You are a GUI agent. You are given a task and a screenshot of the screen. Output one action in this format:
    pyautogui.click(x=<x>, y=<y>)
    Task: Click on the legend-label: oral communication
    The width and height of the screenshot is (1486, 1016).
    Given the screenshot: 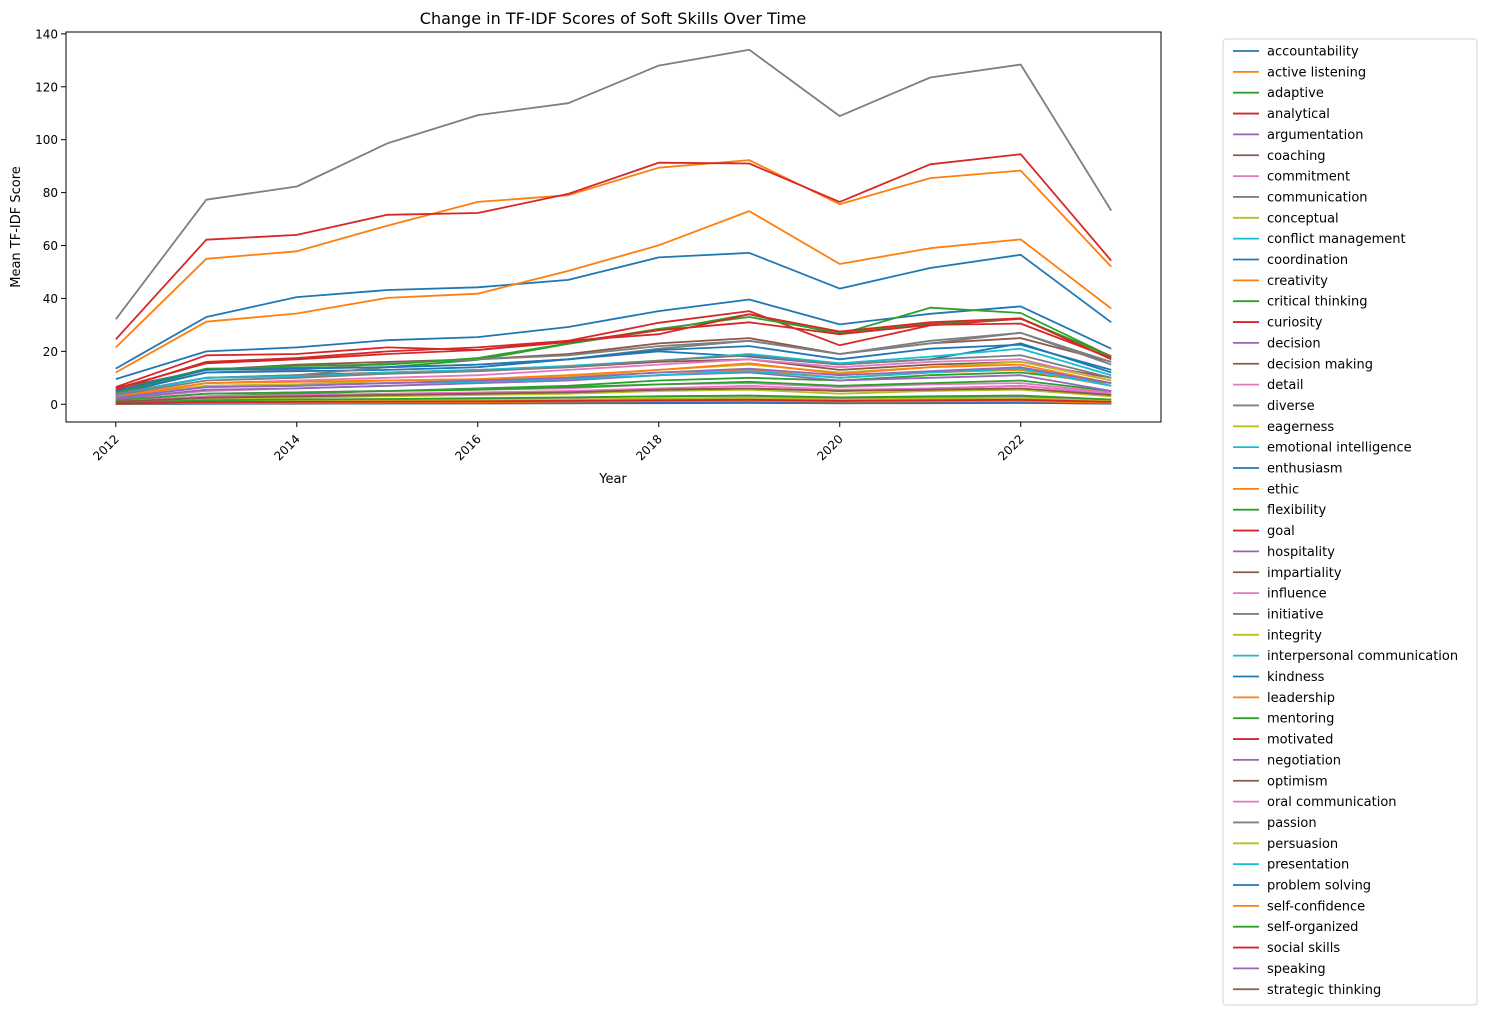 What is the action you would take?
    pyautogui.click(x=1332, y=802)
    